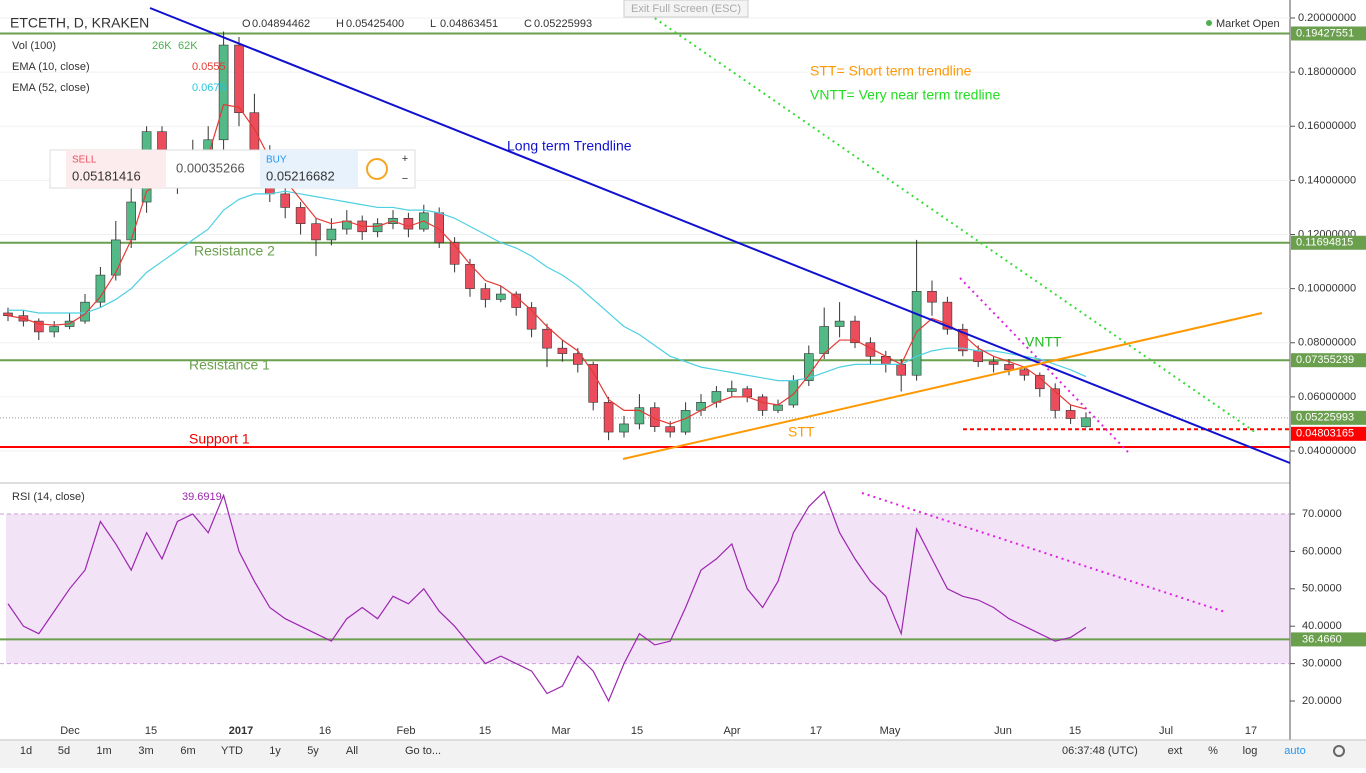 Image resolution: width=1366 pixels, height=773 pixels. What do you see at coordinates (281, 24) in the screenshot?
I see `ohlc-item: 0.04894462` at bounding box center [281, 24].